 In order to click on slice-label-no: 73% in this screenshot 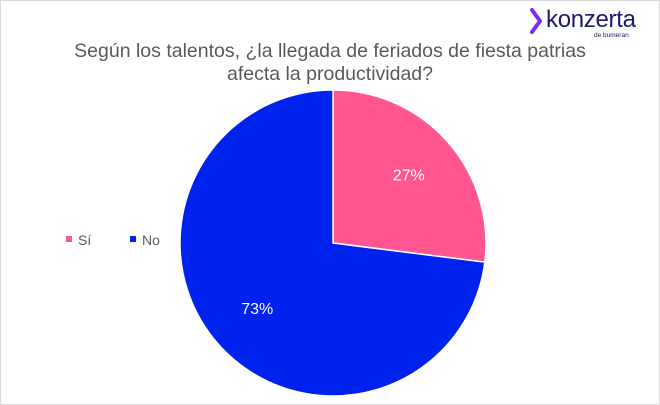, I will do `click(257, 309)`.